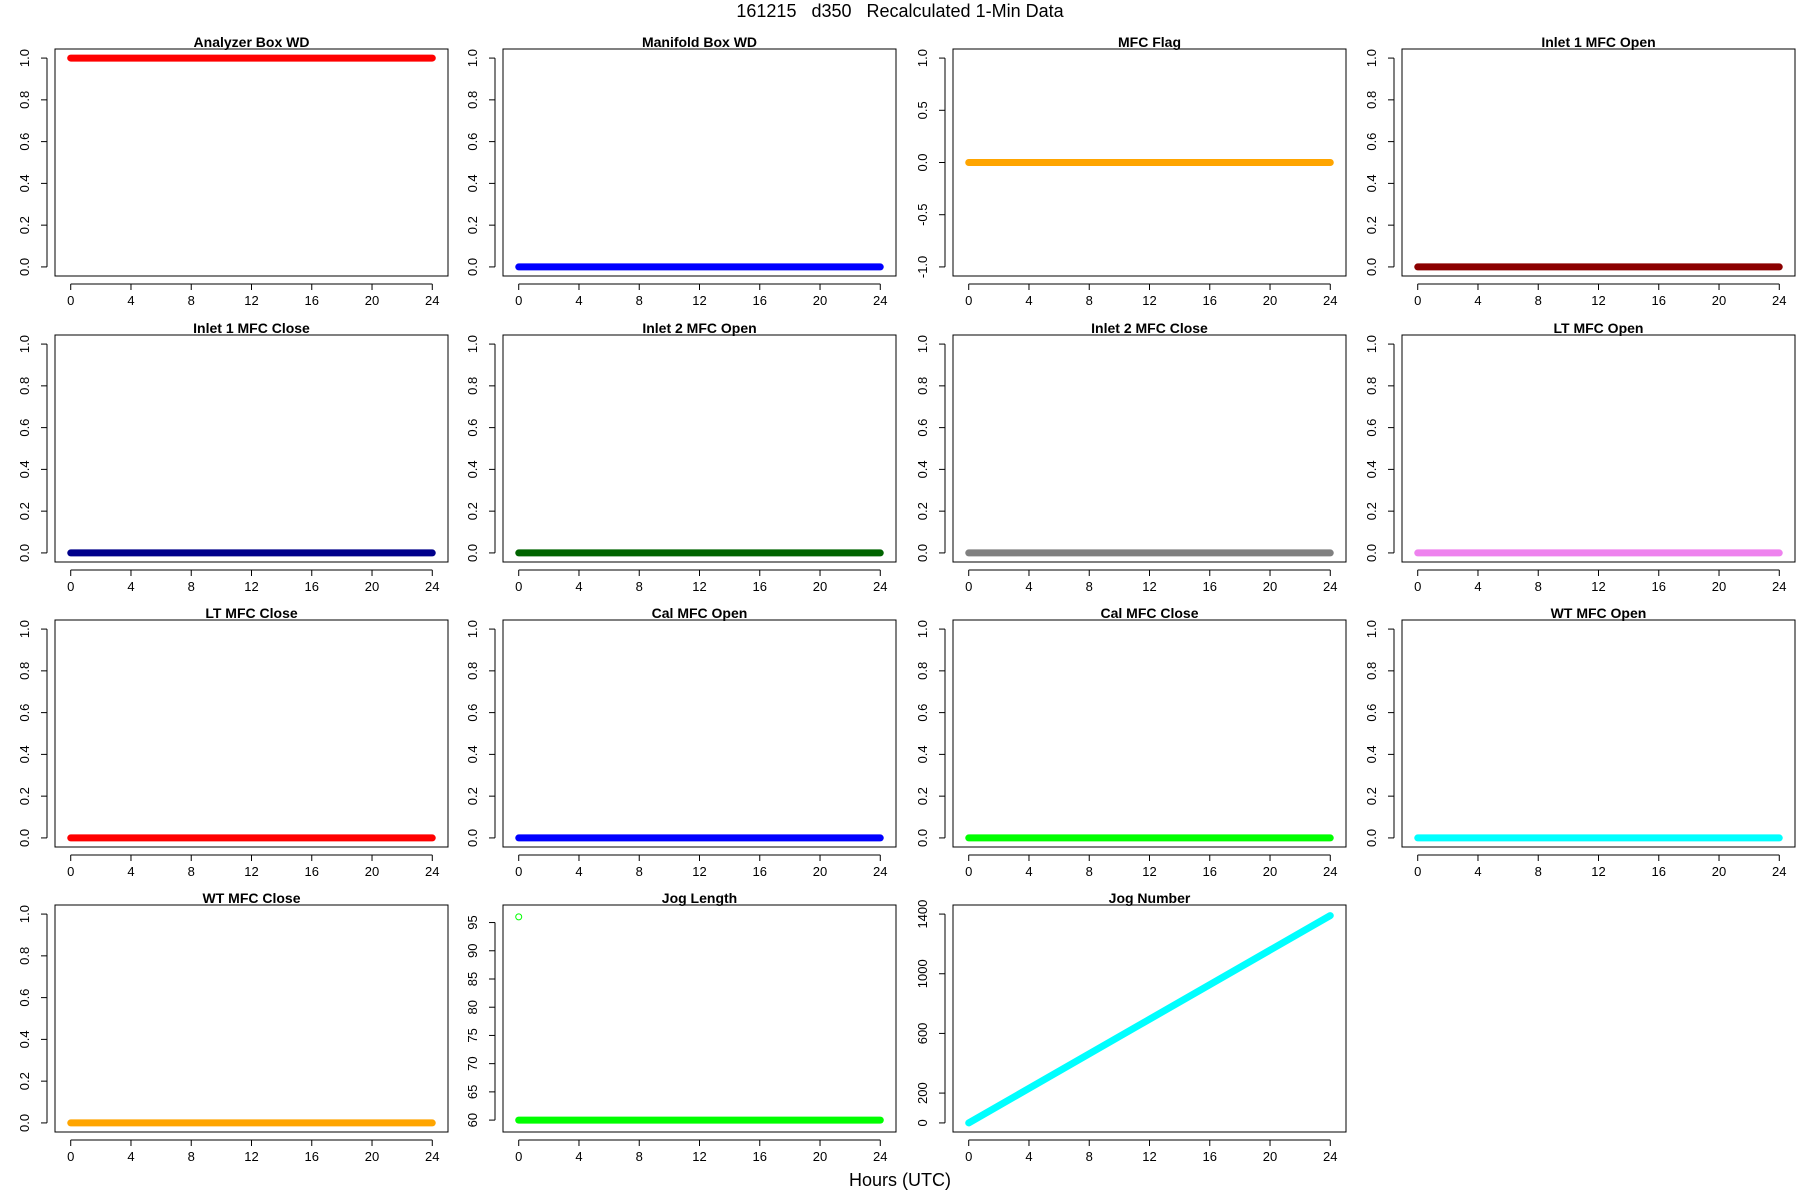  I want to click on y-tick-label: 200, so click(922, 1093).